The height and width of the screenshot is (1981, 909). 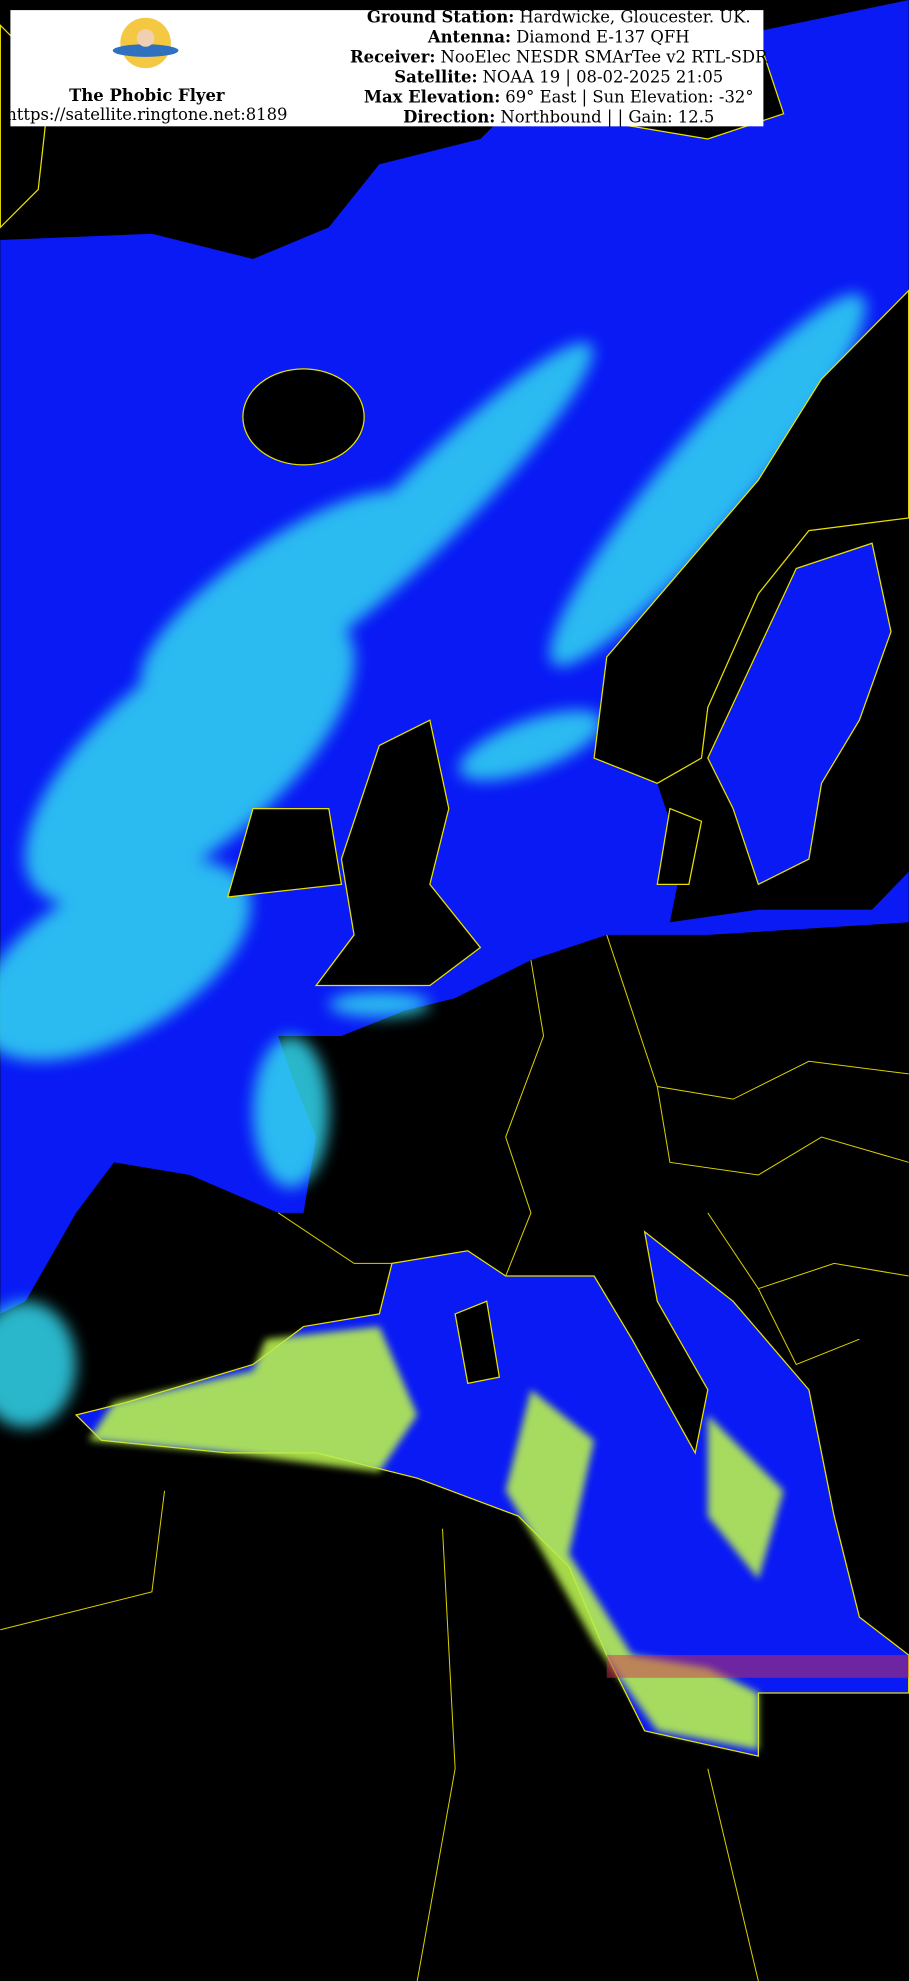 What do you see at coordinates (634, 17) in the screenshot?
I see `info-value: Hardwicke, Gloucester. UK.` at bounding box center [634, 17].